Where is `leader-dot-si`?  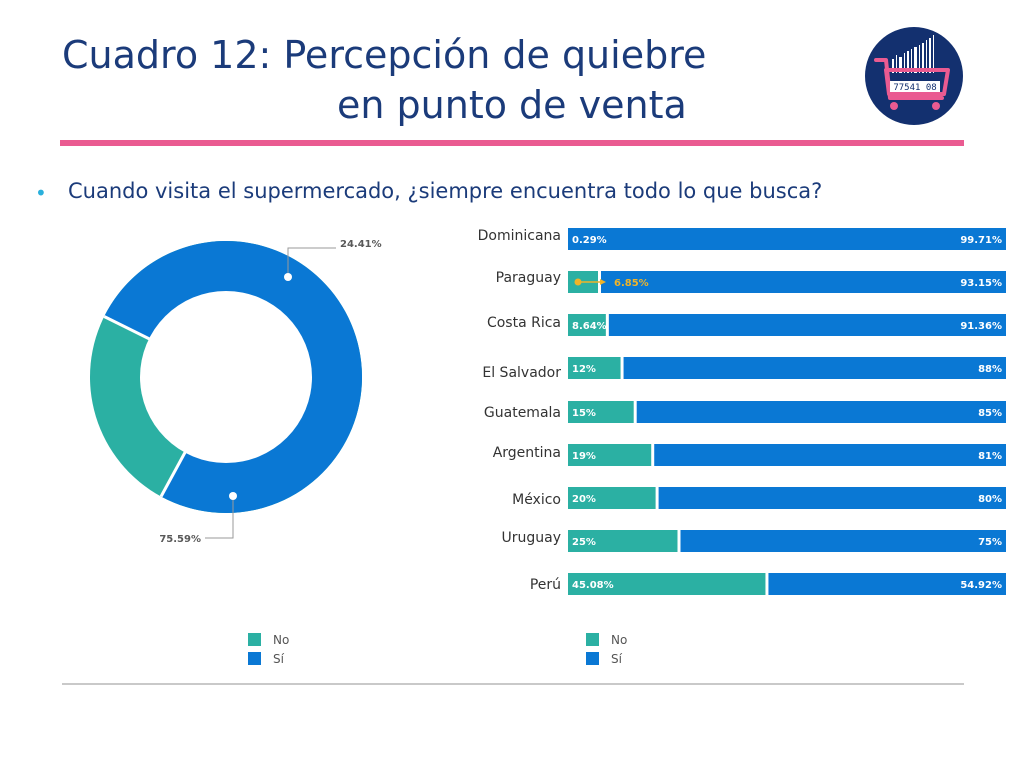 leader-dot-si is located at coordinates (233, 496).